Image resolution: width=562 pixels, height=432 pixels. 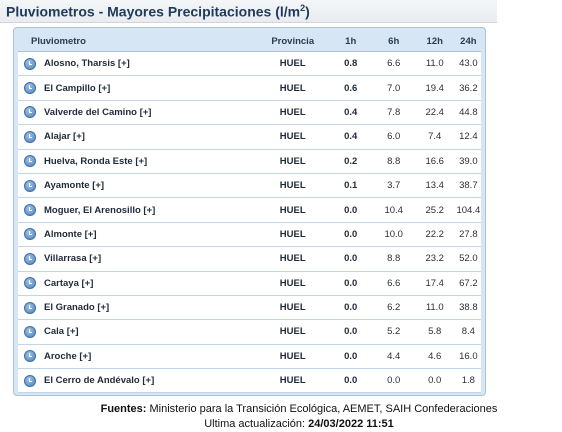 I want to click on table-row: Alosno, Tharsis [+] HUEL 0.8 6.6 11.0 43.0, so click(x=249, y=64).